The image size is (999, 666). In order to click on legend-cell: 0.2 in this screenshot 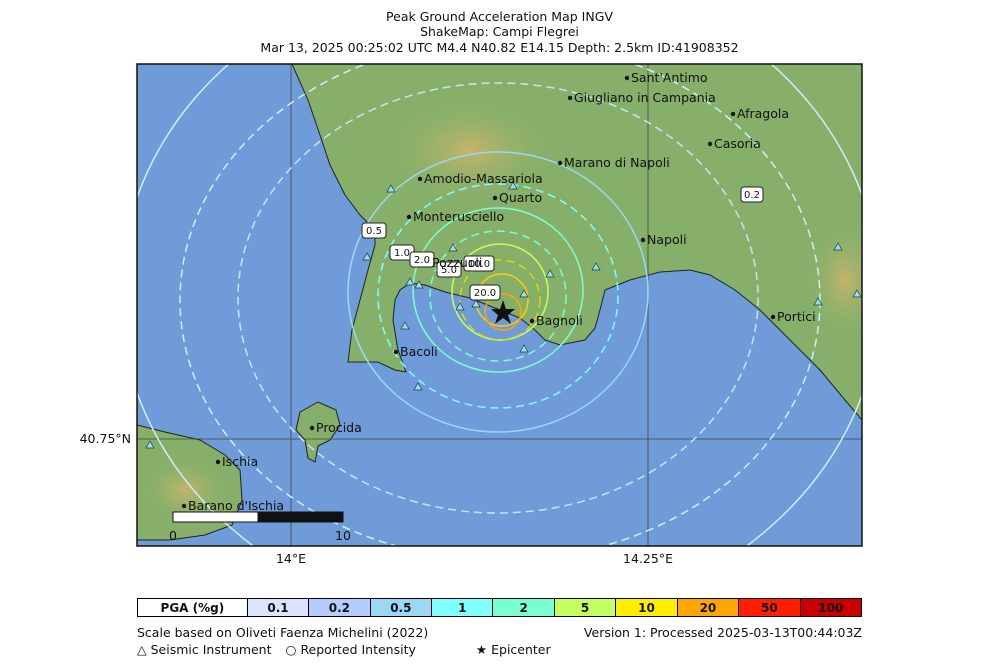, I will do `click(339, 607)`.